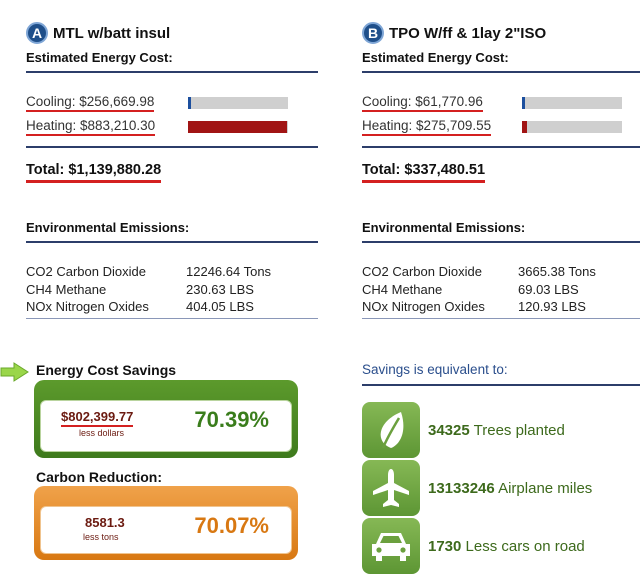  What do you see at coordinates (523, 103) in the screenshot?
I see `option-b-cooling-bar-fill` at bounding box center [523, 103].